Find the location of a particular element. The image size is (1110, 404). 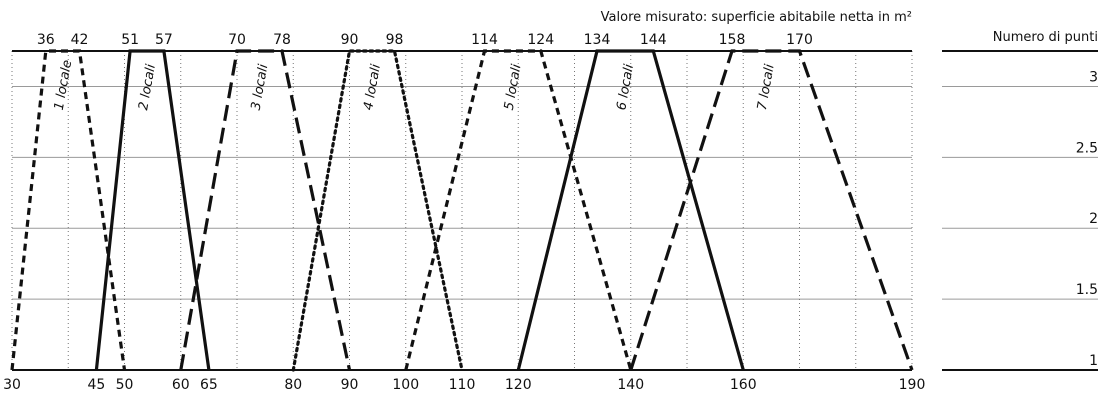

x-tick-label-top: 90 is located at coordinates (350, 40).